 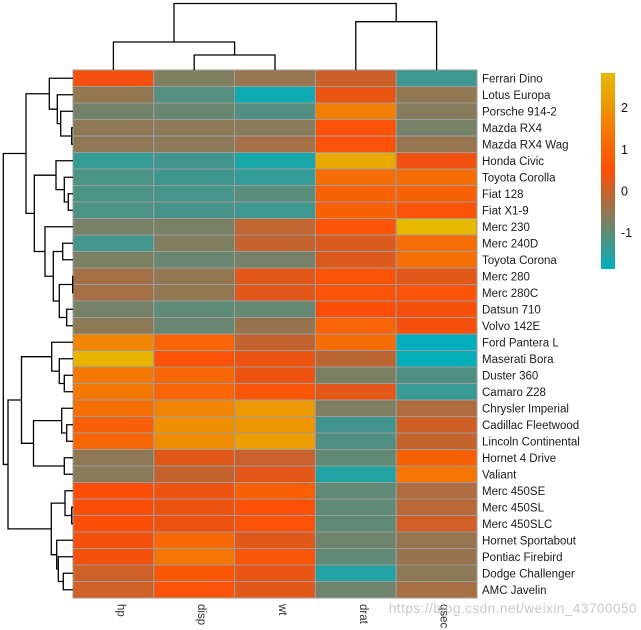 I want to click on legend-tick-label: -1, so click(x=626, y=233).